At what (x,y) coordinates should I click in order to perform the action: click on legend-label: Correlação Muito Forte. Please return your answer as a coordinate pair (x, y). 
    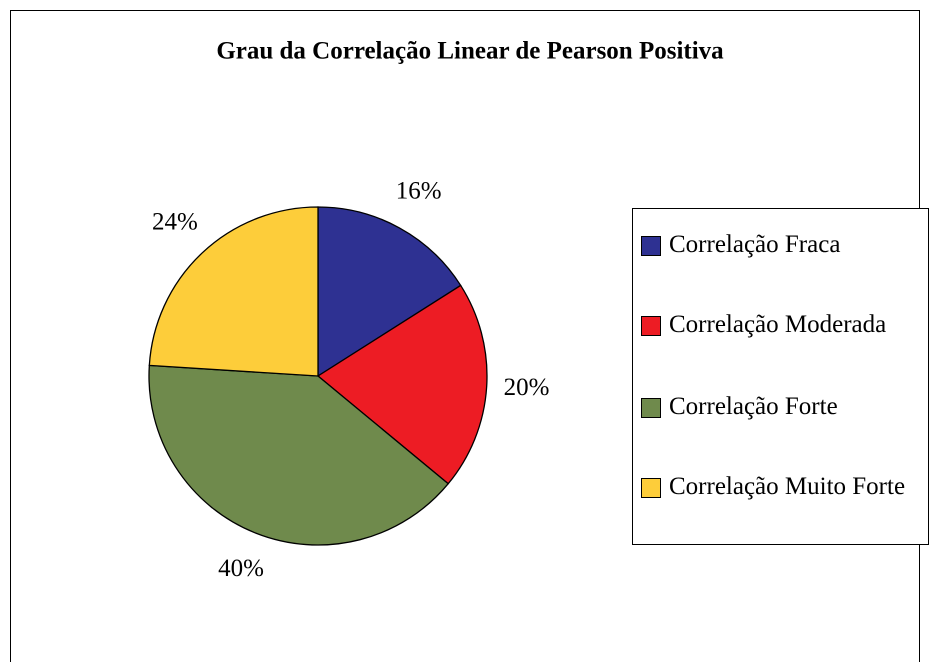
    Looking at the image, I should click on (787, 486).